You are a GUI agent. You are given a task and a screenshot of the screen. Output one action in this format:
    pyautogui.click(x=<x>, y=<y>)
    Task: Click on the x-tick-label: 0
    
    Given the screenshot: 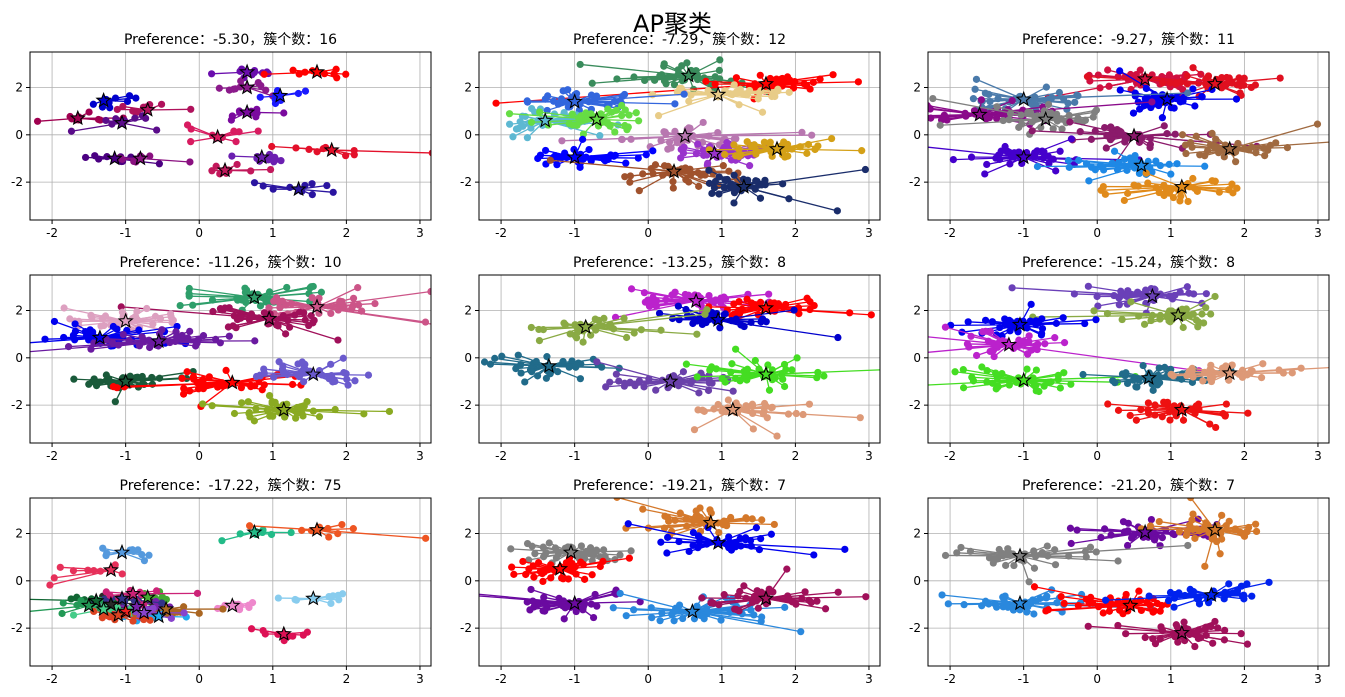 What is the action you would take?
    pyautogui.click(x=1097, y=233)
    